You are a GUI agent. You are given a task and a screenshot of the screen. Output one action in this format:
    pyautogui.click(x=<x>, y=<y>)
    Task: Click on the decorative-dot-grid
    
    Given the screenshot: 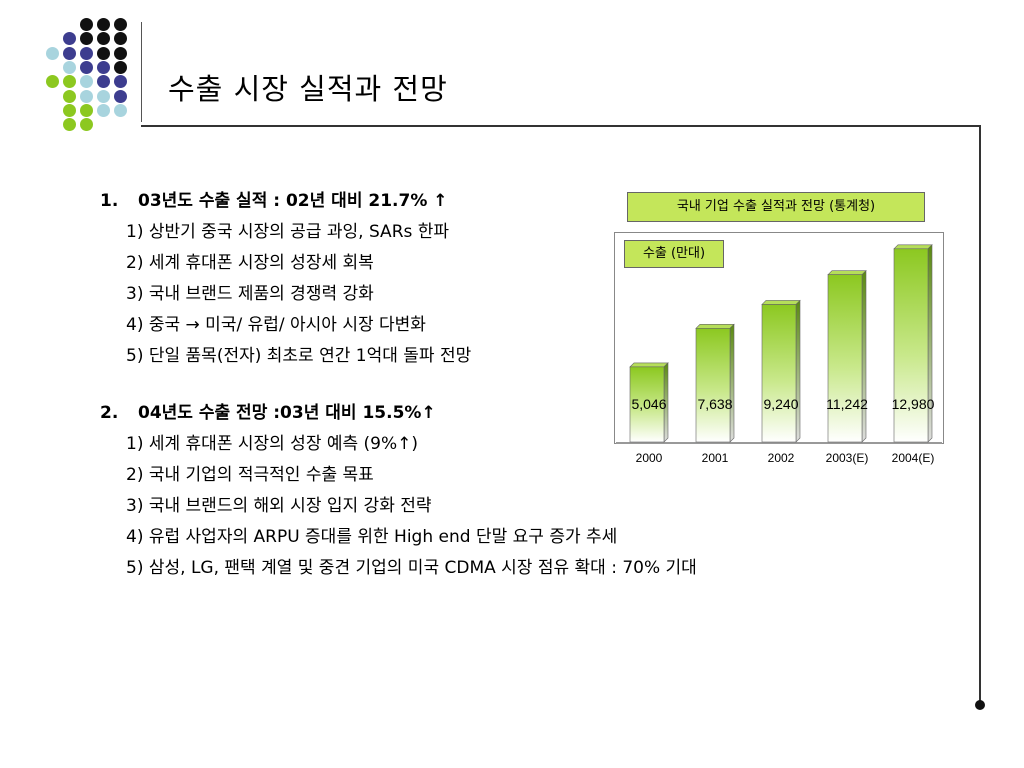 What is the action you would take?
    pyautogui.click(x=90, y=78)
    